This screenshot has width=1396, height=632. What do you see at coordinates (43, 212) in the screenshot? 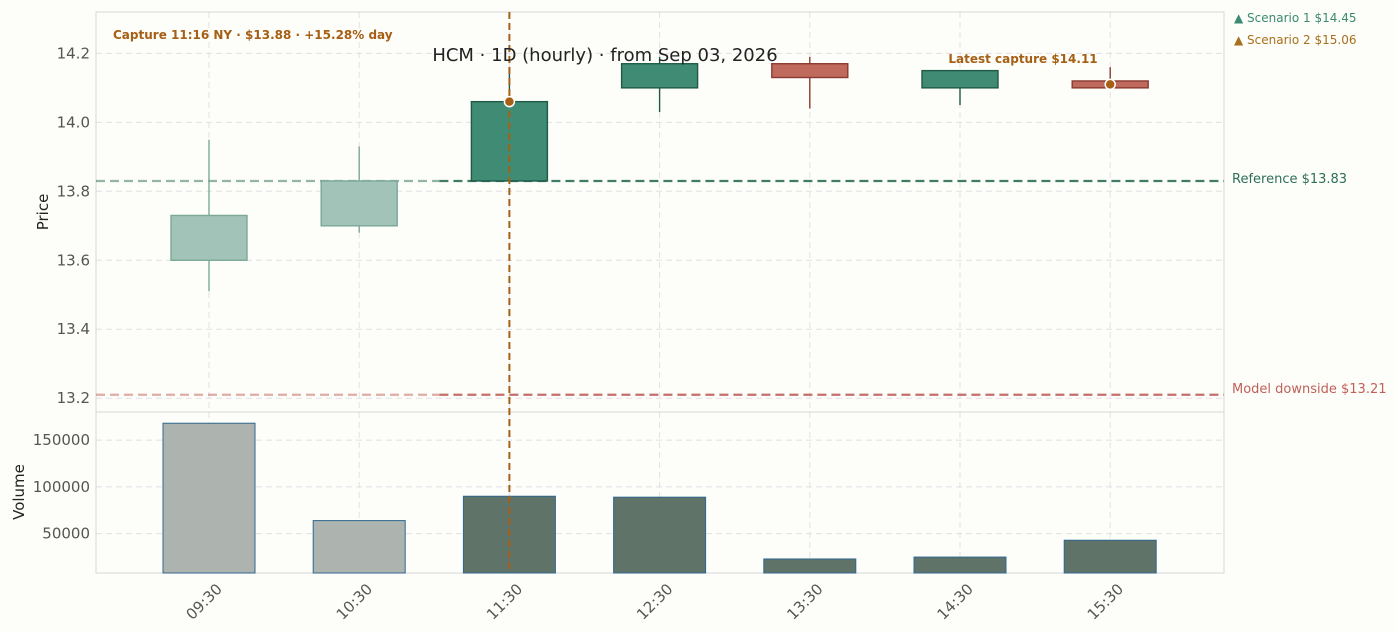
I see `price-axis-label: Price` at bounding box center [43, 212].